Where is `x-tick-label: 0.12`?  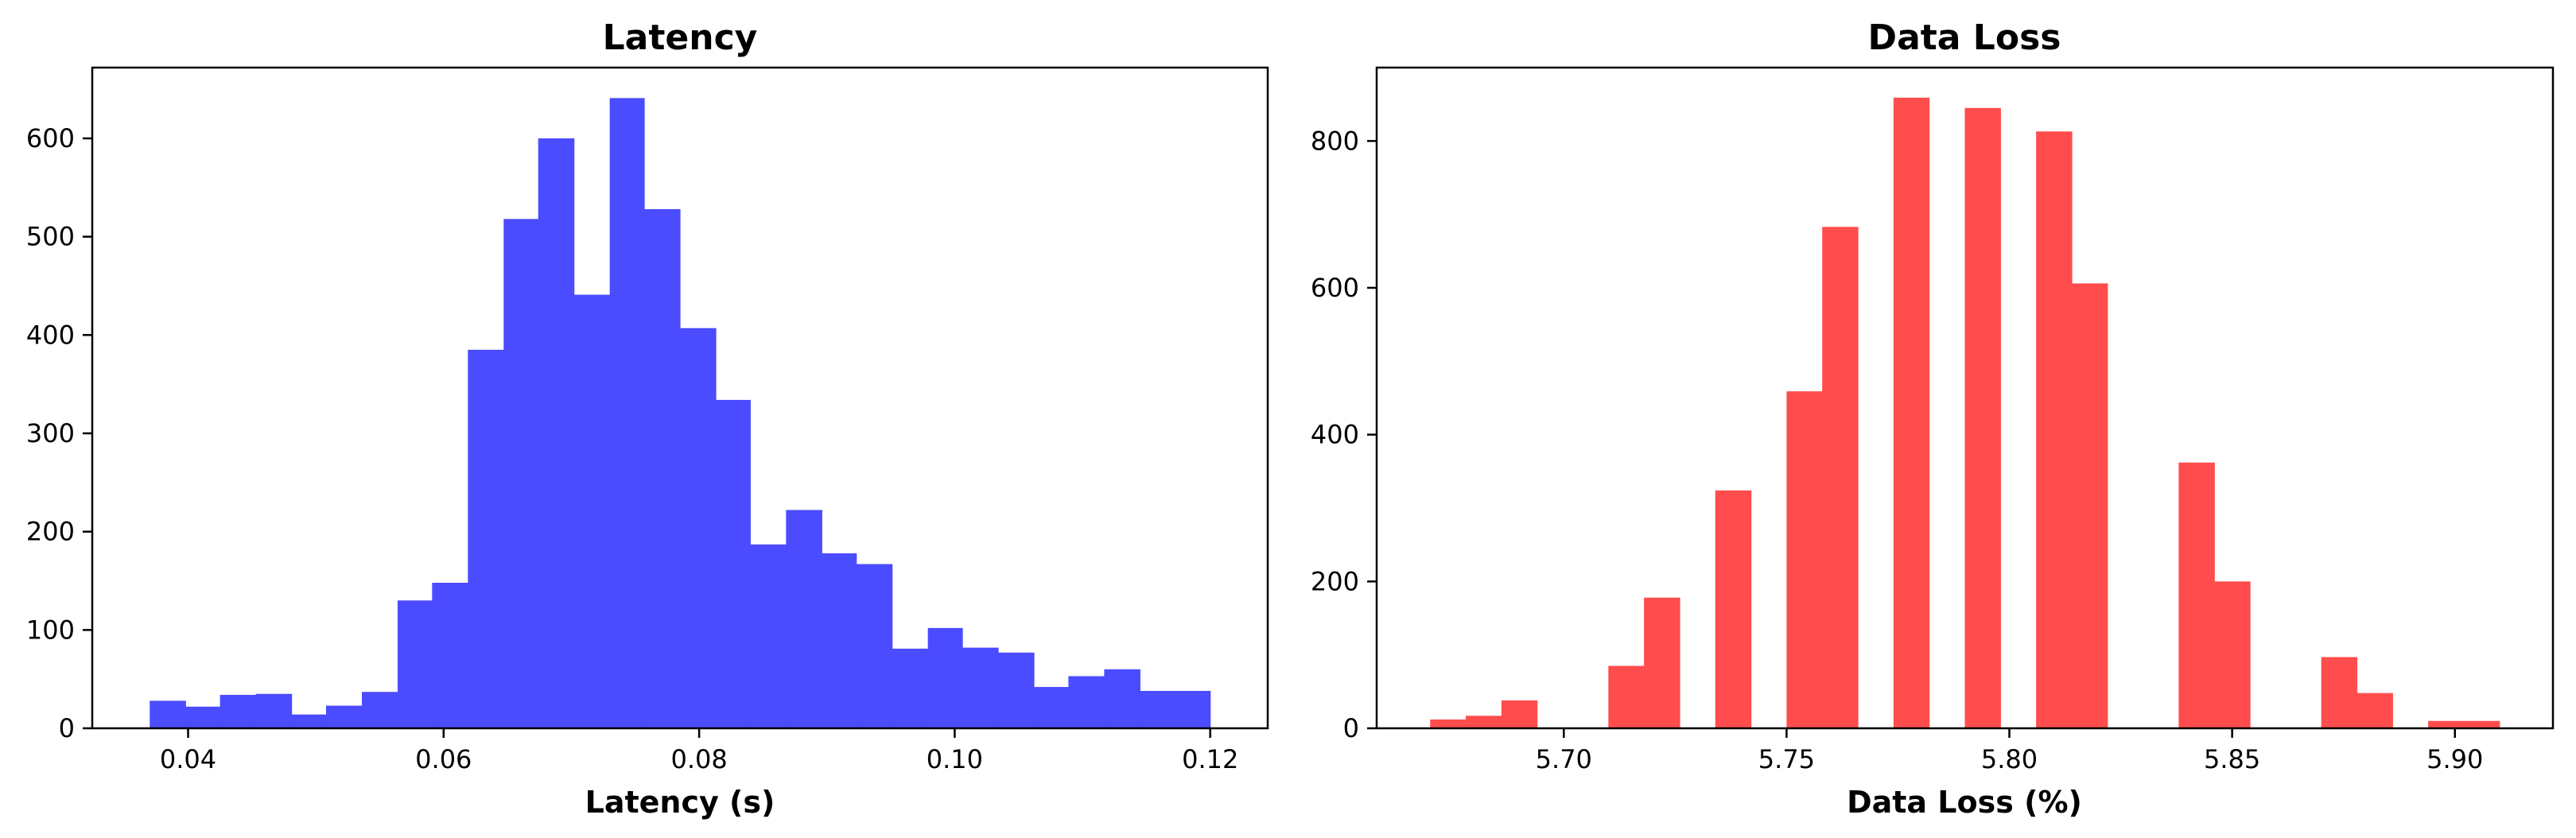 x-tick-label: 0.12 is located at coordinates (1210, 759).